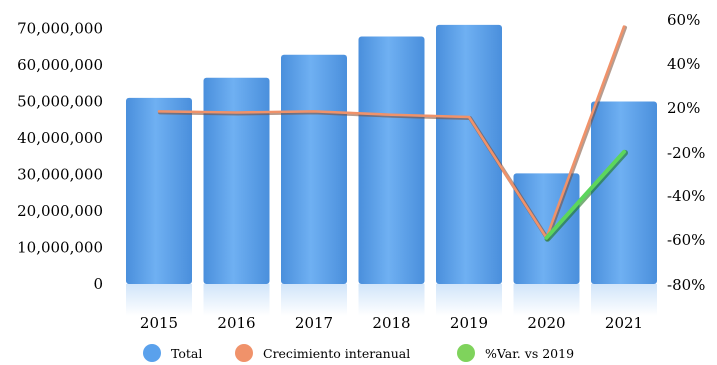 This screenshot has width=717, height=365. Describe the element at coordinates (585, 194) in the screenshot. I see `line-var-vs-2019` at that location.